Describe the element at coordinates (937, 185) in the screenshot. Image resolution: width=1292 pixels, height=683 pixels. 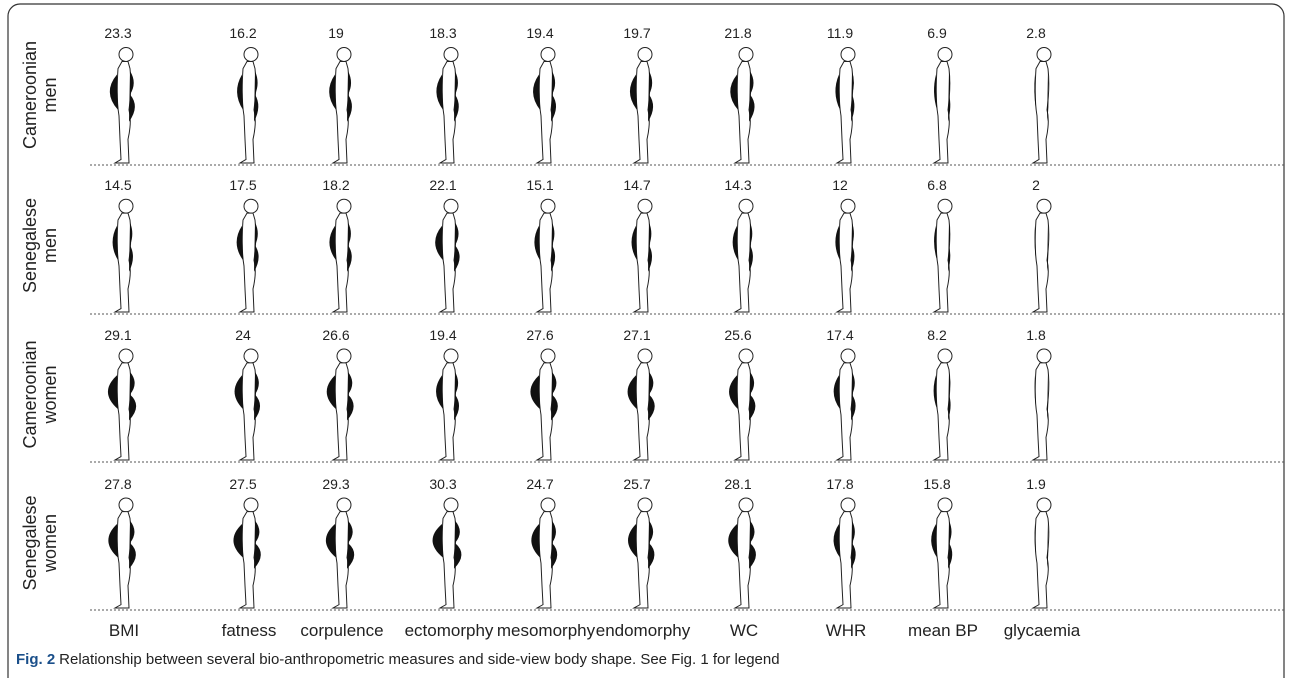
I see `value-label: 6.8` at that location.